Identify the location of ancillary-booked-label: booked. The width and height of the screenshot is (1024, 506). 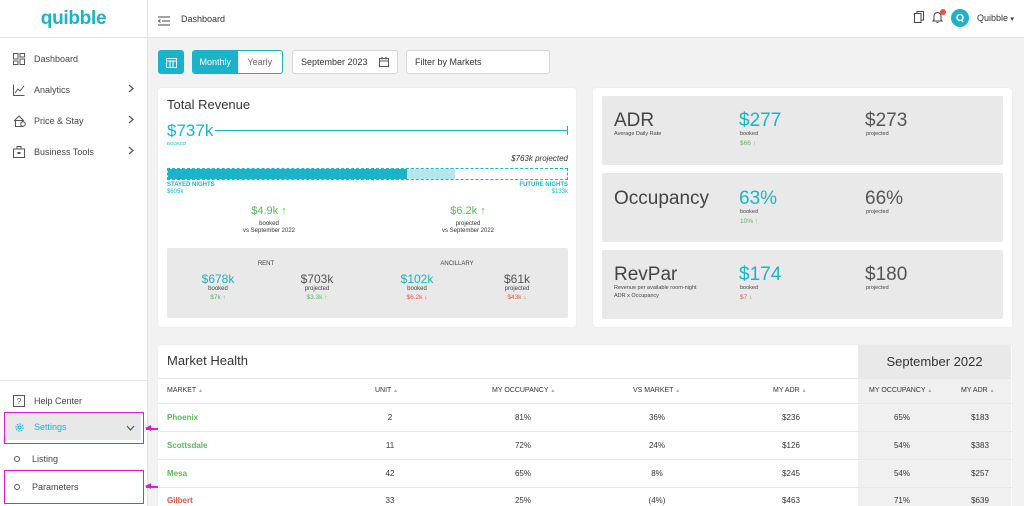
(417, 289).